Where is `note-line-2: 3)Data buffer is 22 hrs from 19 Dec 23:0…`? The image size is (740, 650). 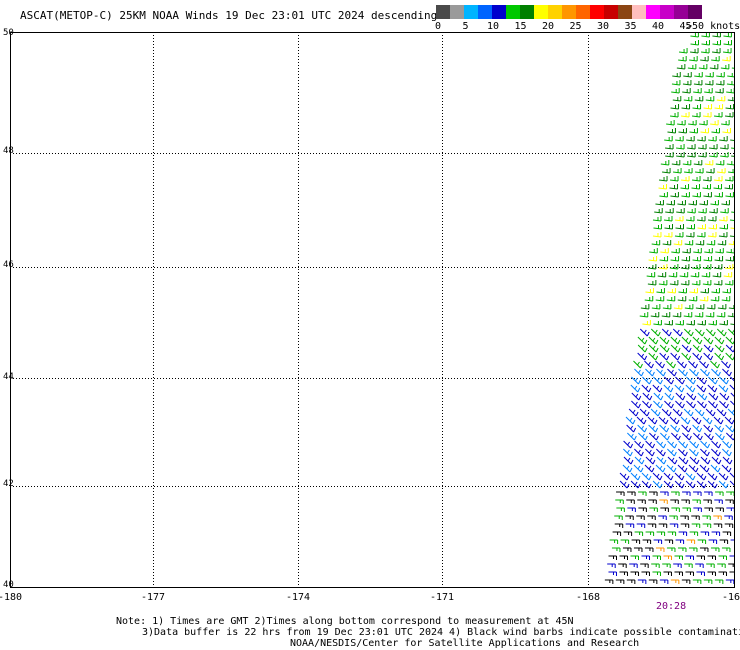 note-line-2: 3)Data buffer is 22 hrs from 19 Dec 23:0… is located at coordinates (441, 632).